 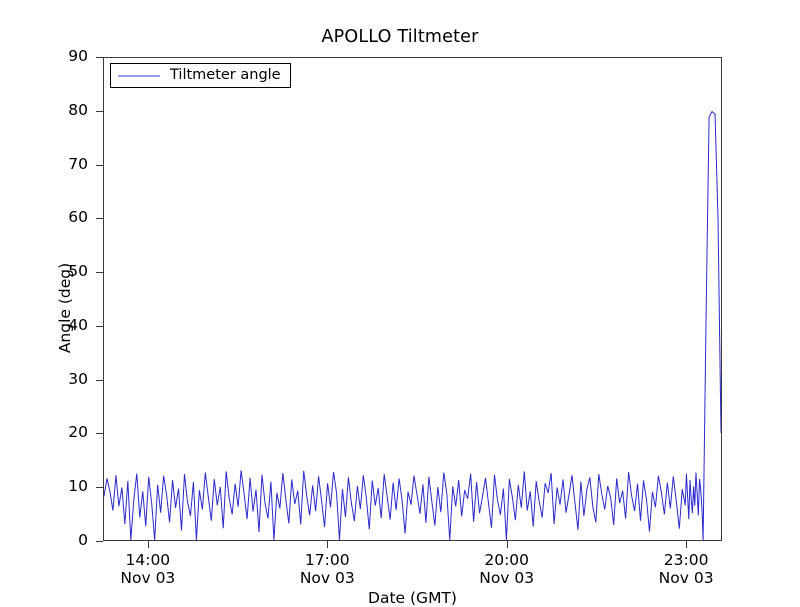 What do you see at coordinates (686, 560) in the screenshot?
I see `x-tick-time: 23:00` at bounding box center [686, 560].